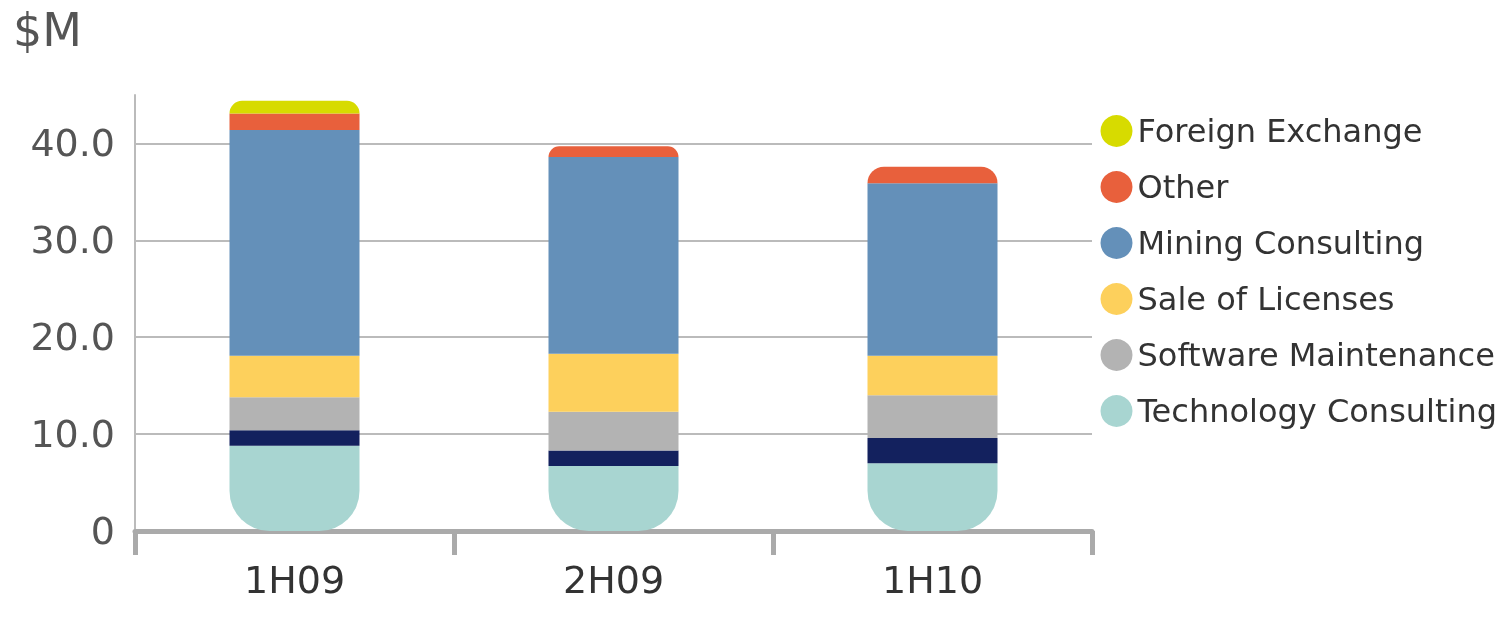  What do you see at coordinates (72, 434) in the screenshot?
I see `y-tick-label: 10.0` at bounding box center [72, 434].